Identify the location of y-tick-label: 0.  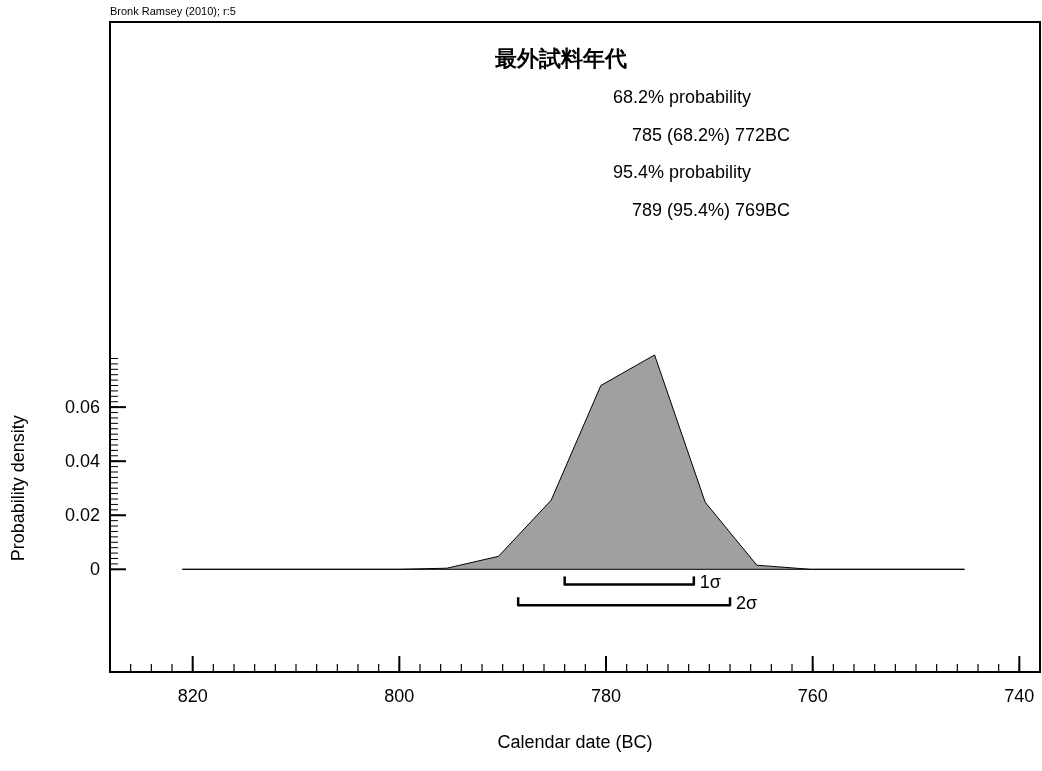
(94, 569).